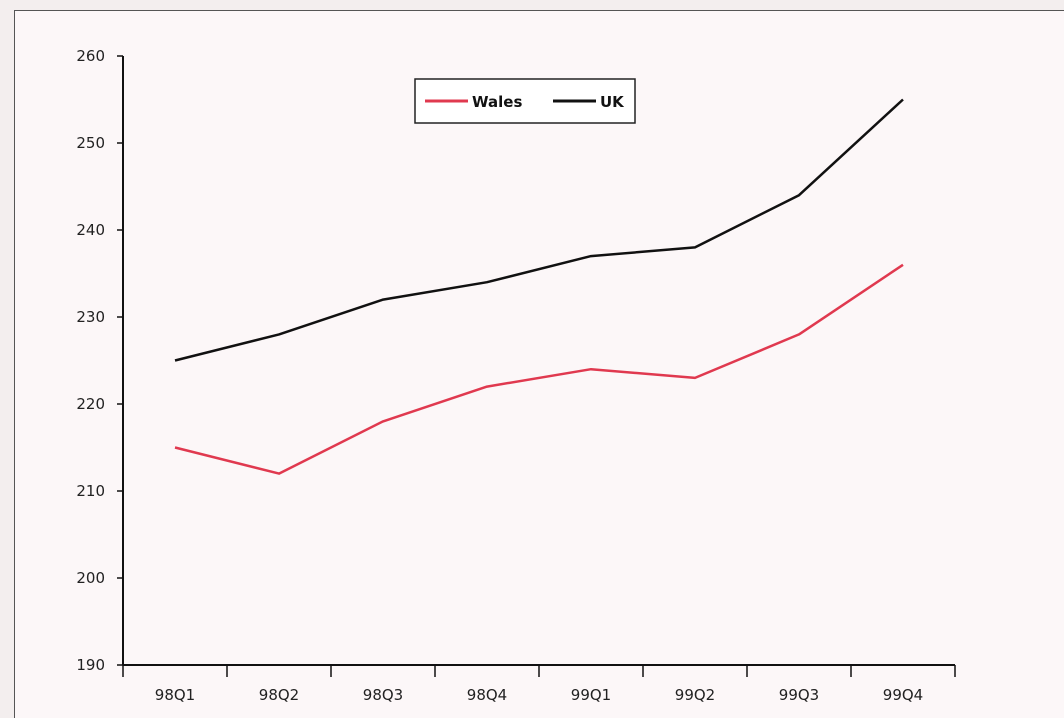 This screenshot has height=718, width=1064. What do you see at coordinates (90, 56) in the screenshot?
I see `y-tick-label: 260` at bounding box center [90, 56].